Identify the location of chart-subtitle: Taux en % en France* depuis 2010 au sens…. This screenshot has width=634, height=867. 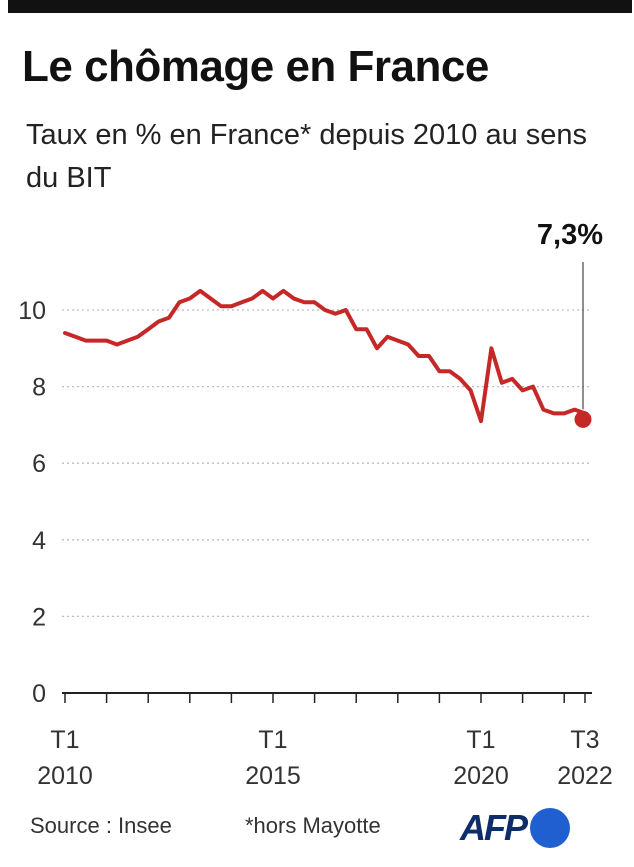
(307, 156).